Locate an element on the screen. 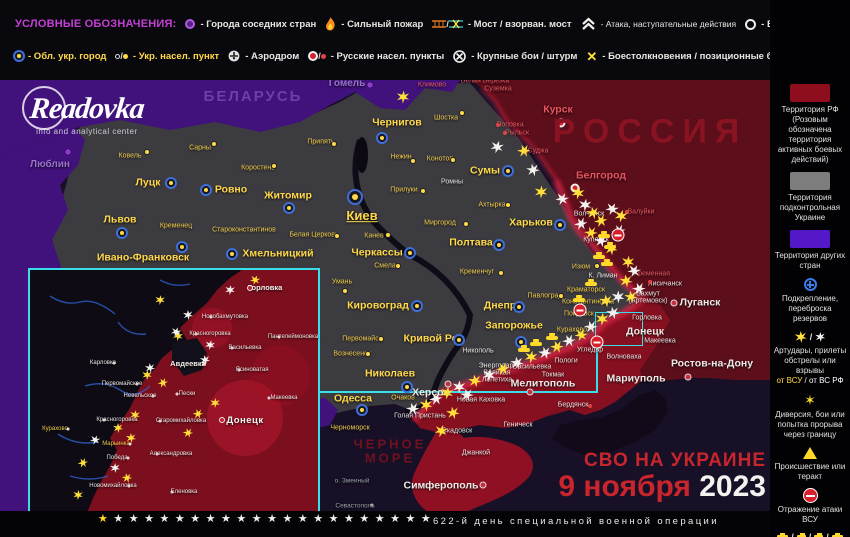  legend-item: - Города соседних стран is located at coordinates (250, 24).